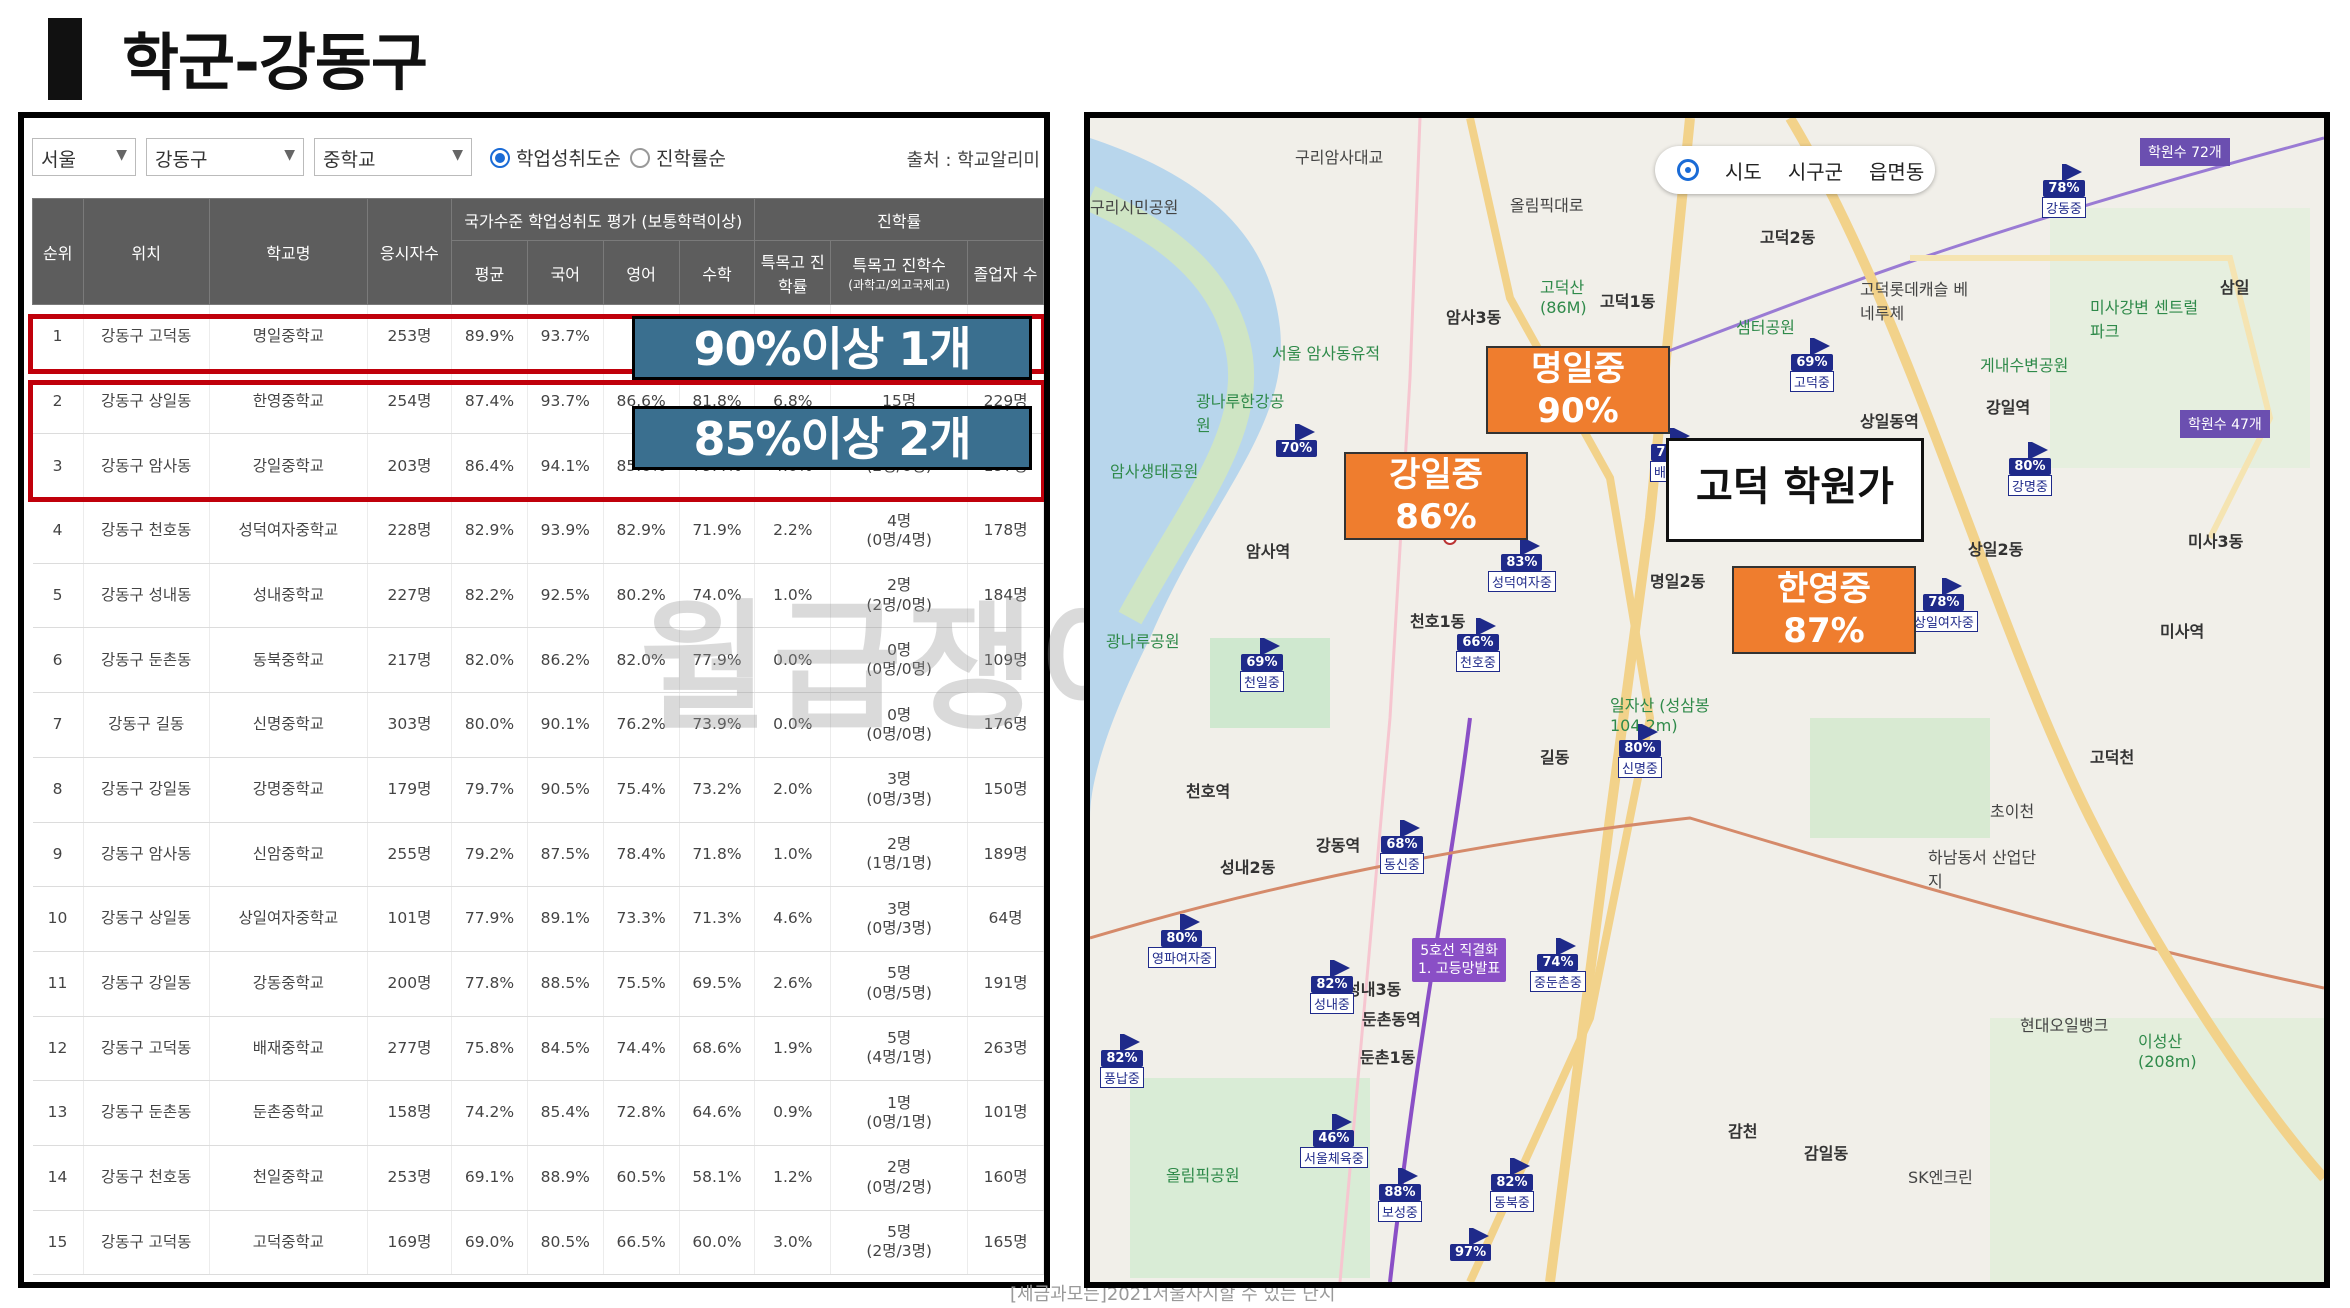 The width and height of the screenshot is (2350, 1308). What do you see at coordinates (717, 1178) in the screenshot?
I see `cell-math: 58.1%` at bounding box center [717, 1178].